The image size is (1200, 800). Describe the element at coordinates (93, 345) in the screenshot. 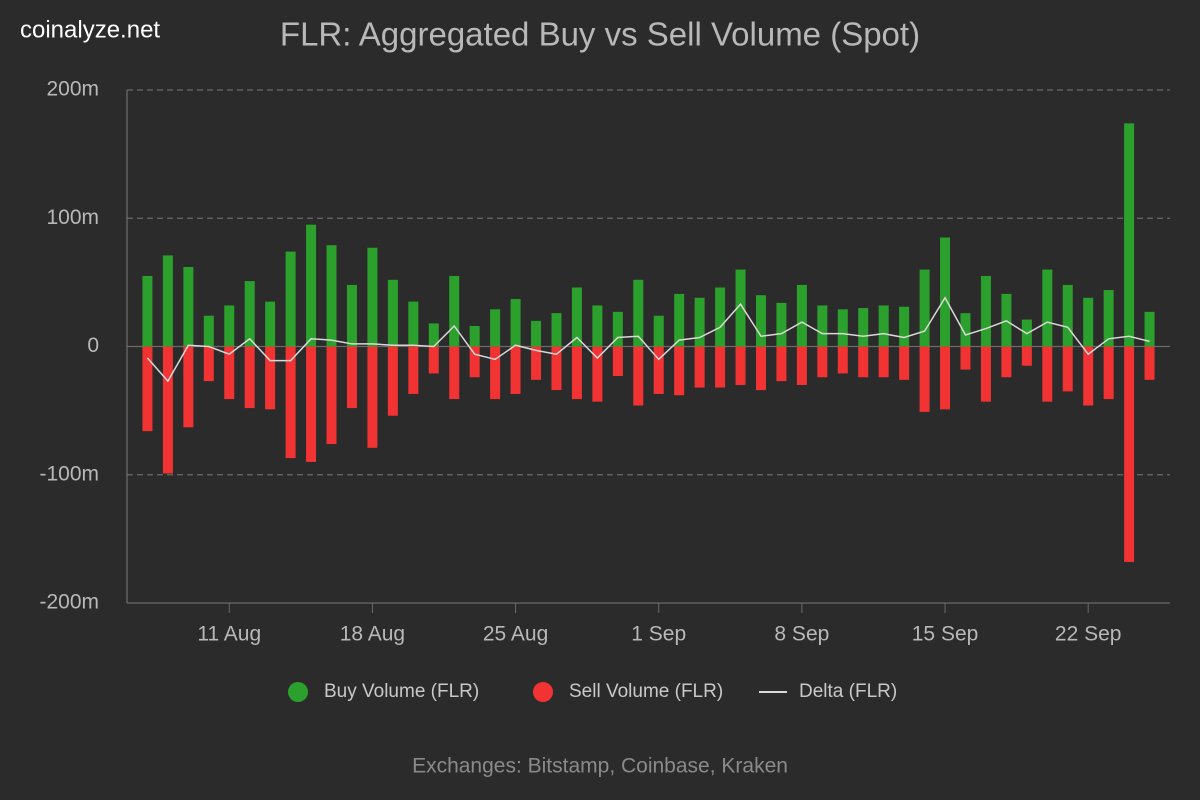

I see `y-tick-label: 0` at that location.